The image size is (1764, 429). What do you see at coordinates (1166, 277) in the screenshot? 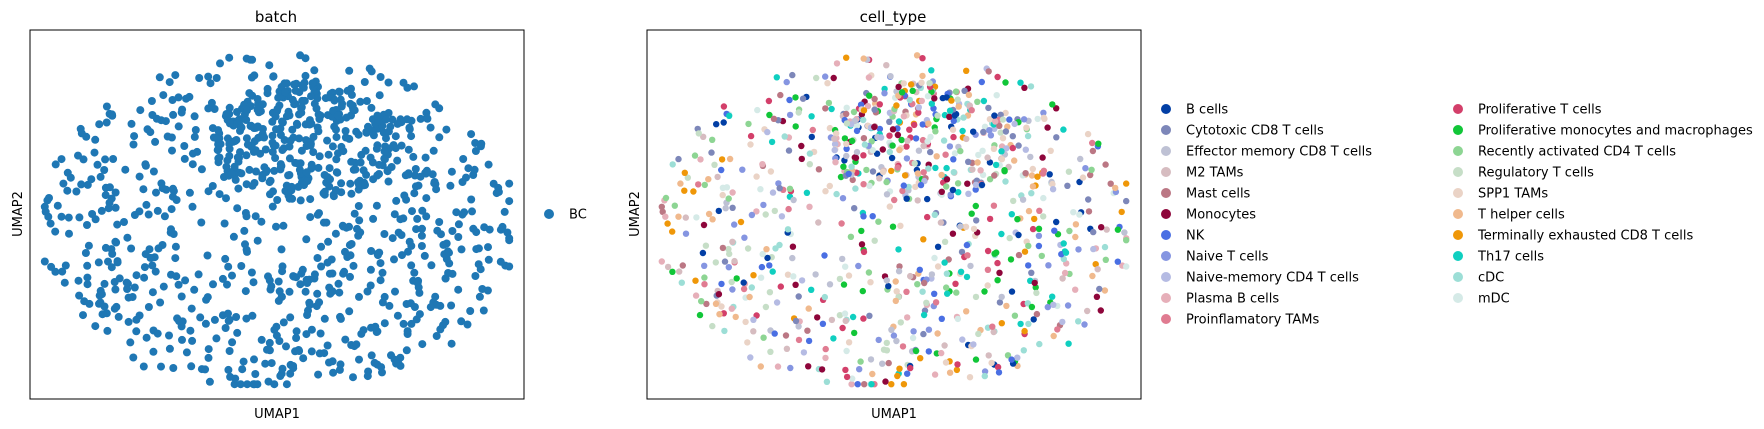
I see `legend-marker` at bounding box center [1166, 277].